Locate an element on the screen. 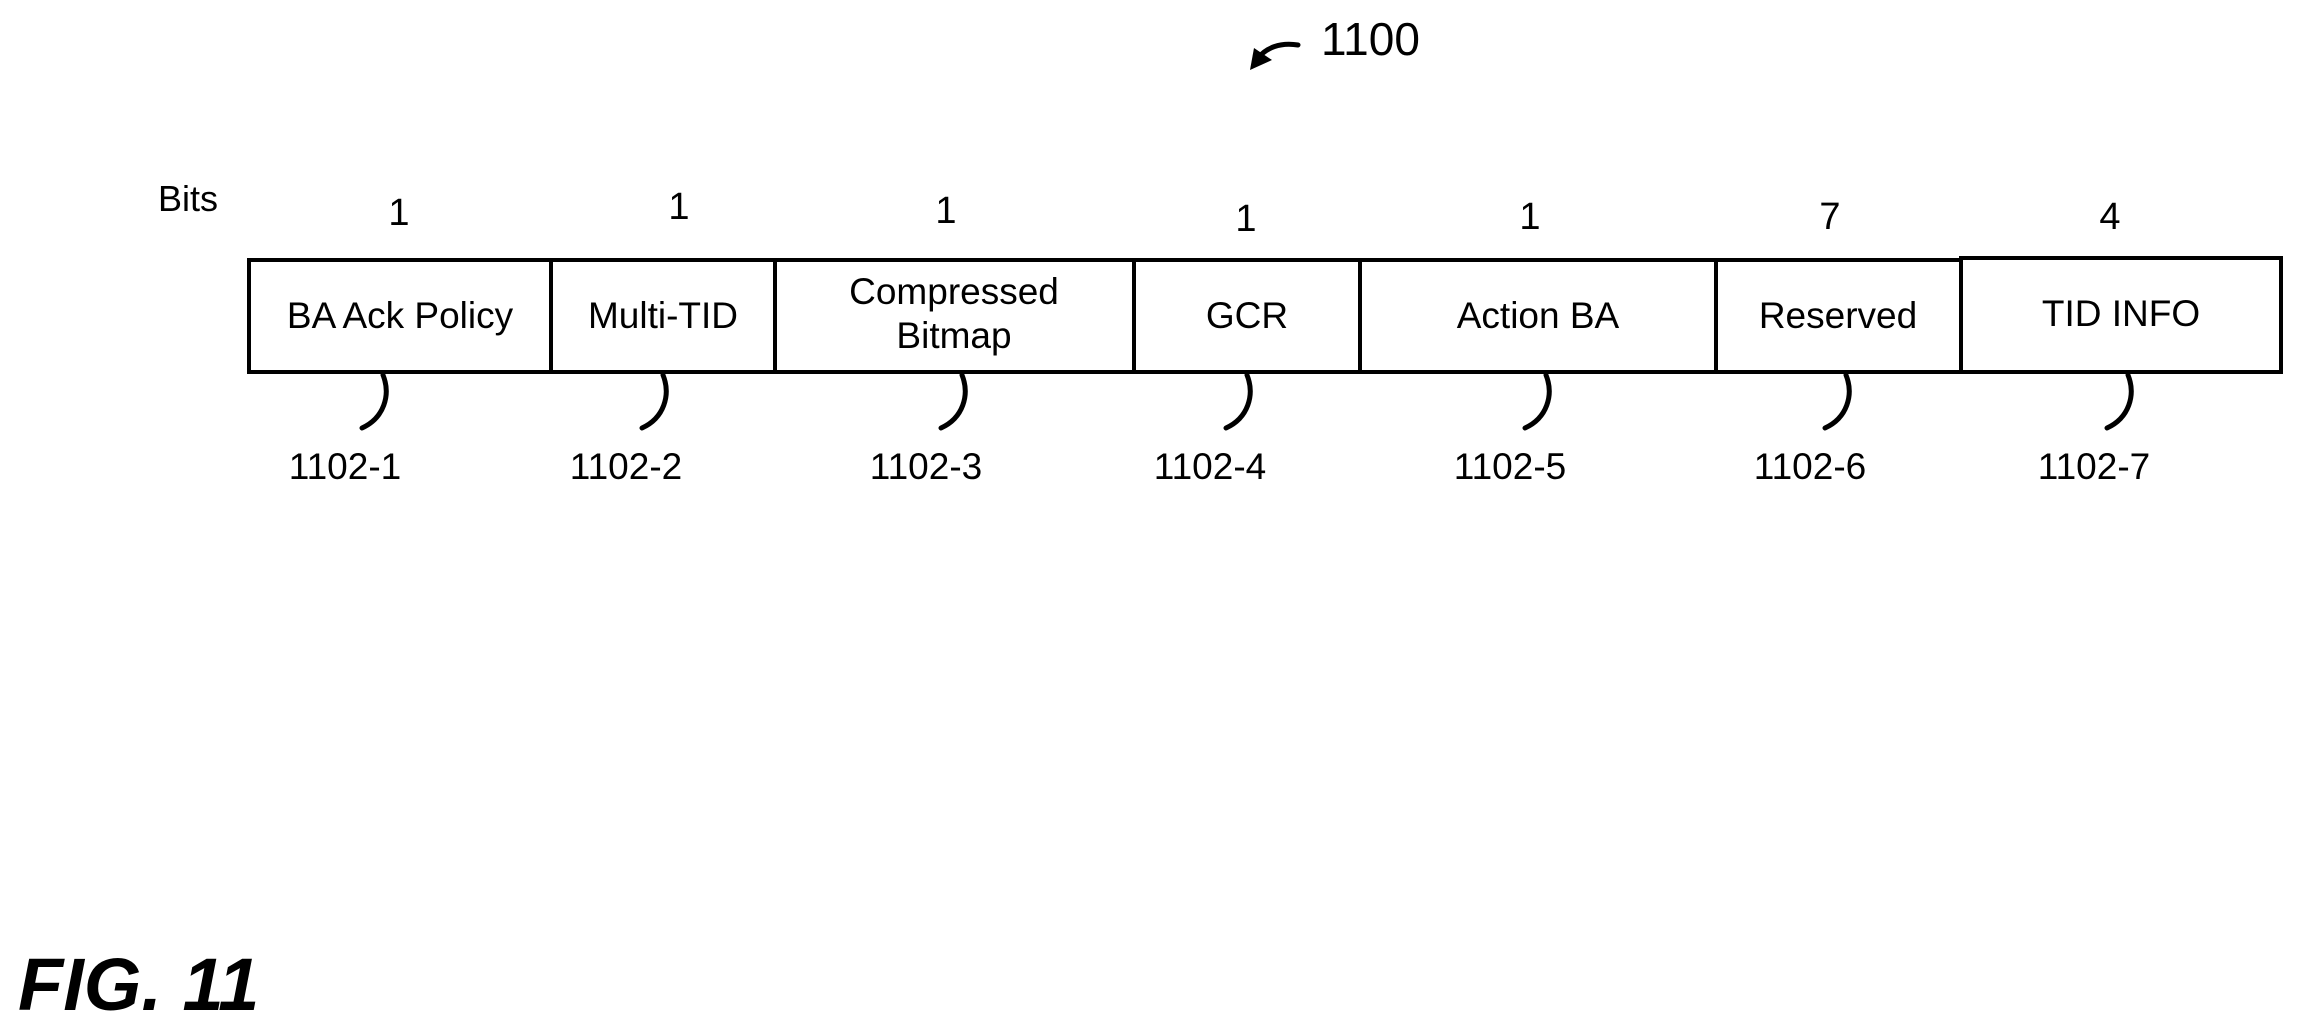 The height and width of the screenshot is (1031, 2297). figure-ref-number: 1100 is located at coordinates (1370, 39).